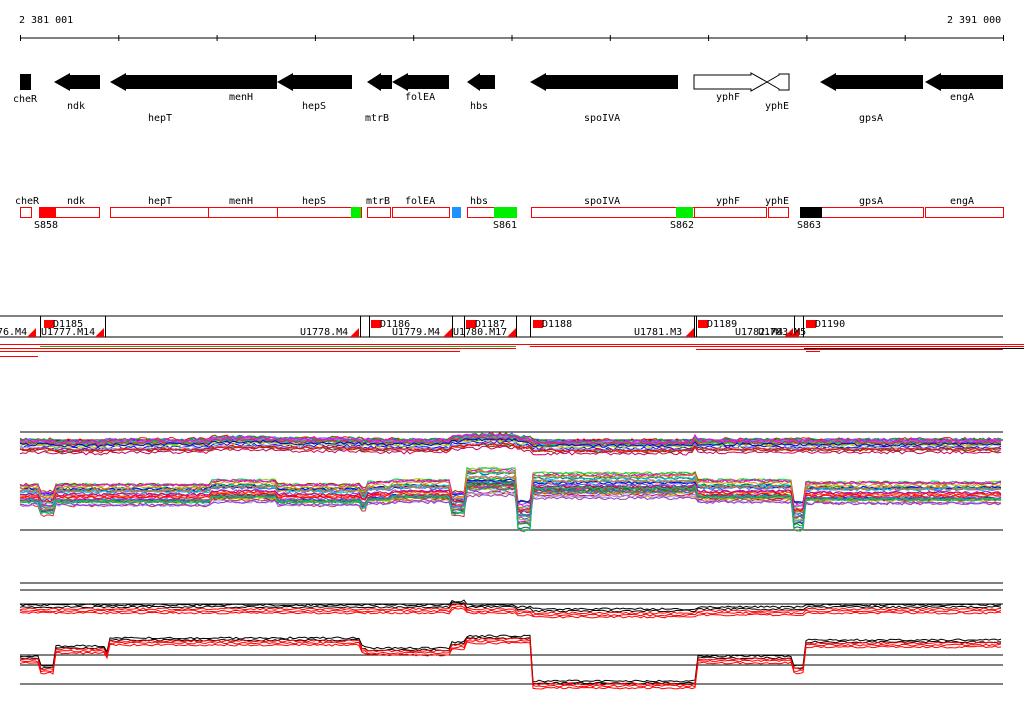 The height and width of the screenshot is (714, 1024). Describe the element at coordinates (416, 332) in the screenshot. I see `segment-label-U1779: U1779.M4` at that location.